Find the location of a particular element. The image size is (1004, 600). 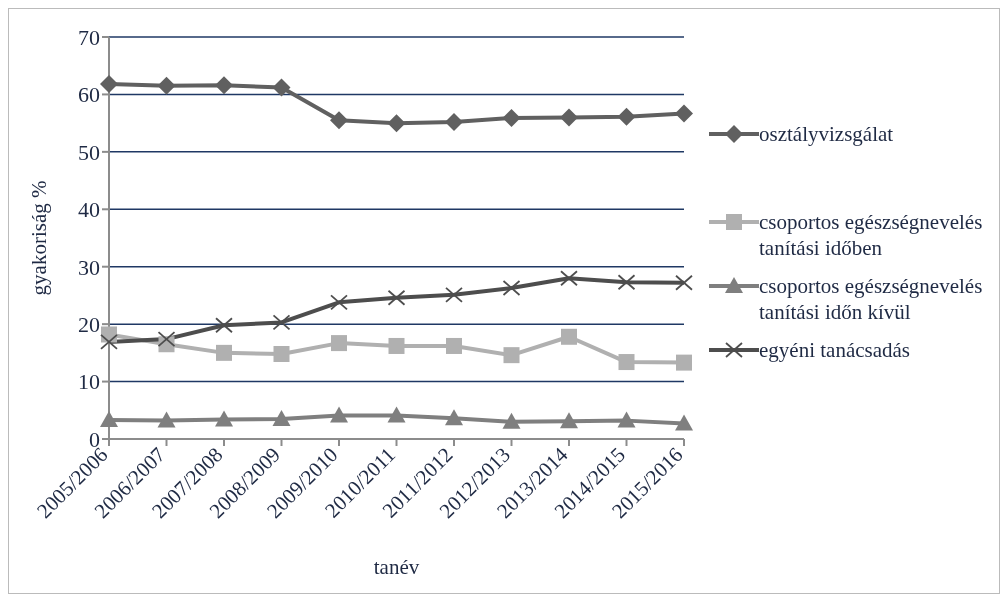

y-tick-label: 10 is located at coordinates (89, 382).